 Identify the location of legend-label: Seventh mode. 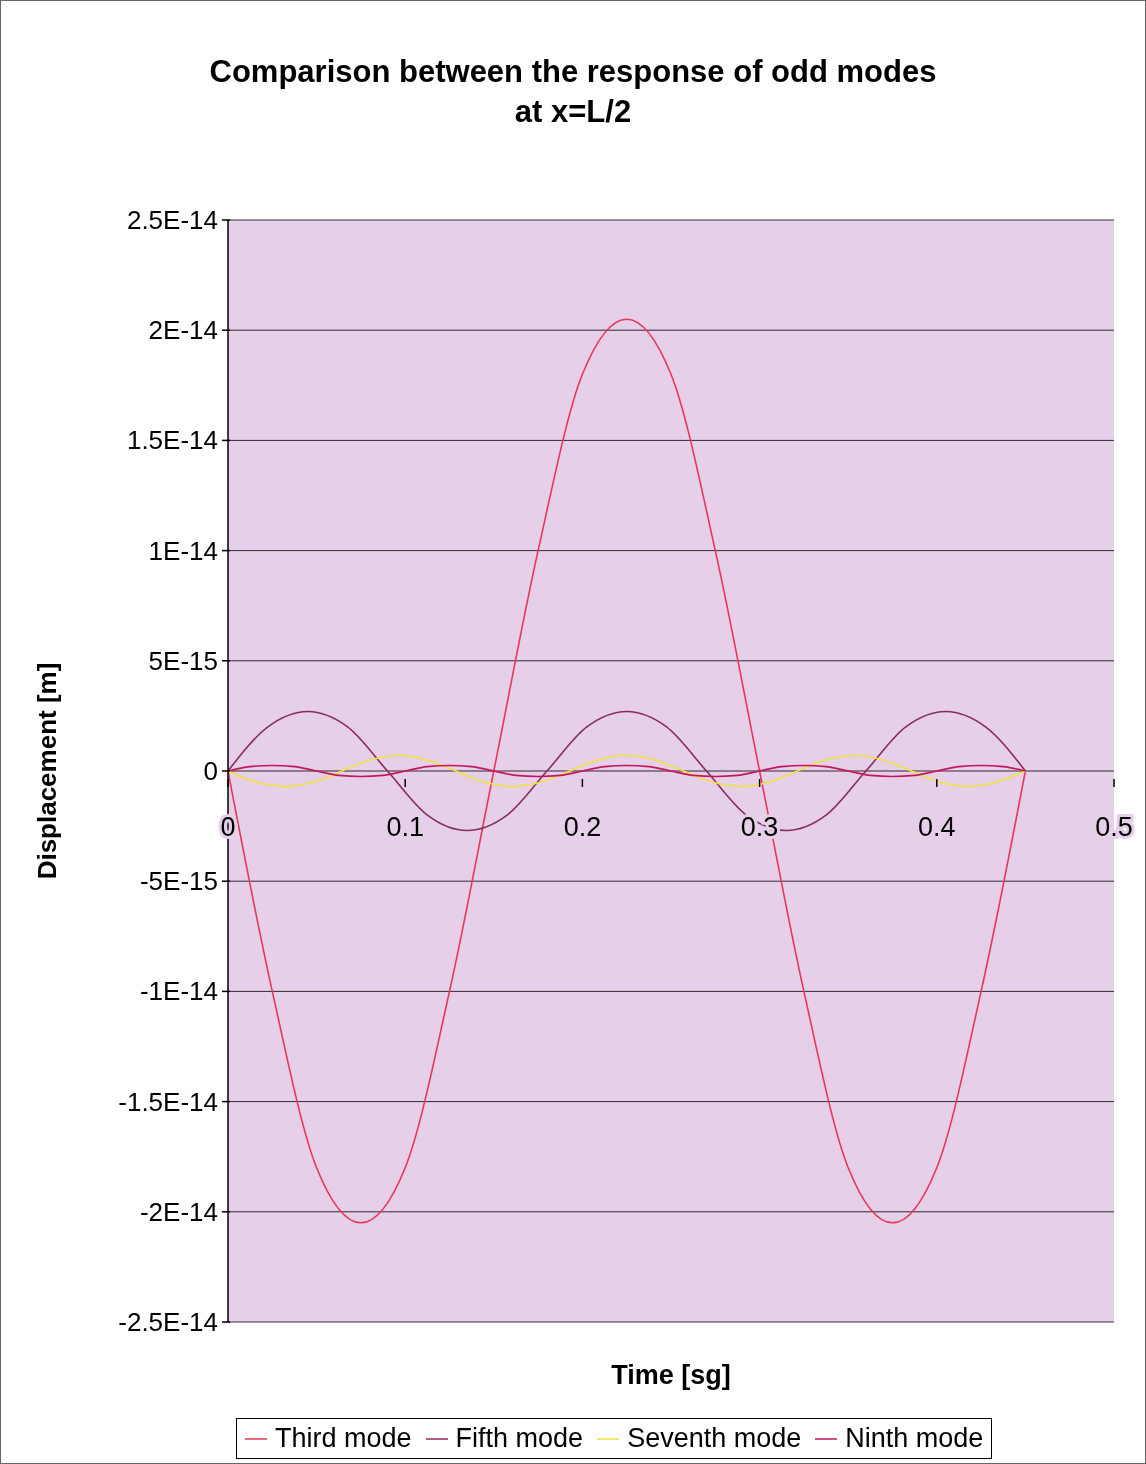
(714, 1438).